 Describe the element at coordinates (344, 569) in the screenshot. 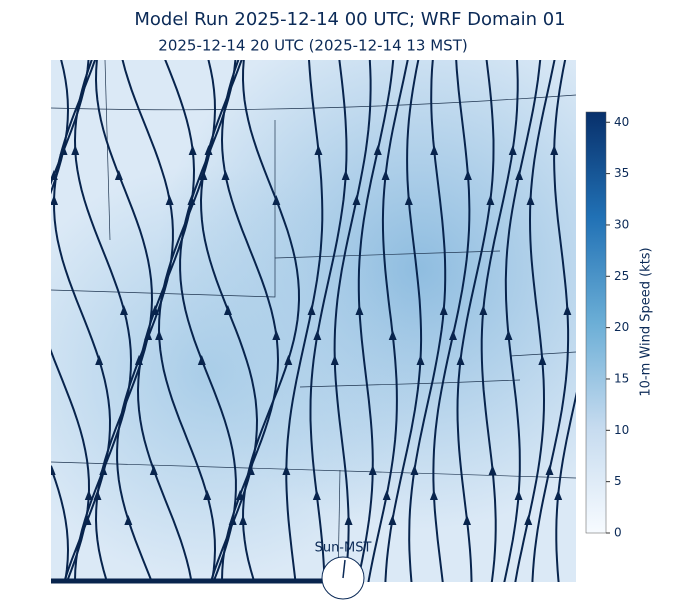

I see `clock-hand` at that location.